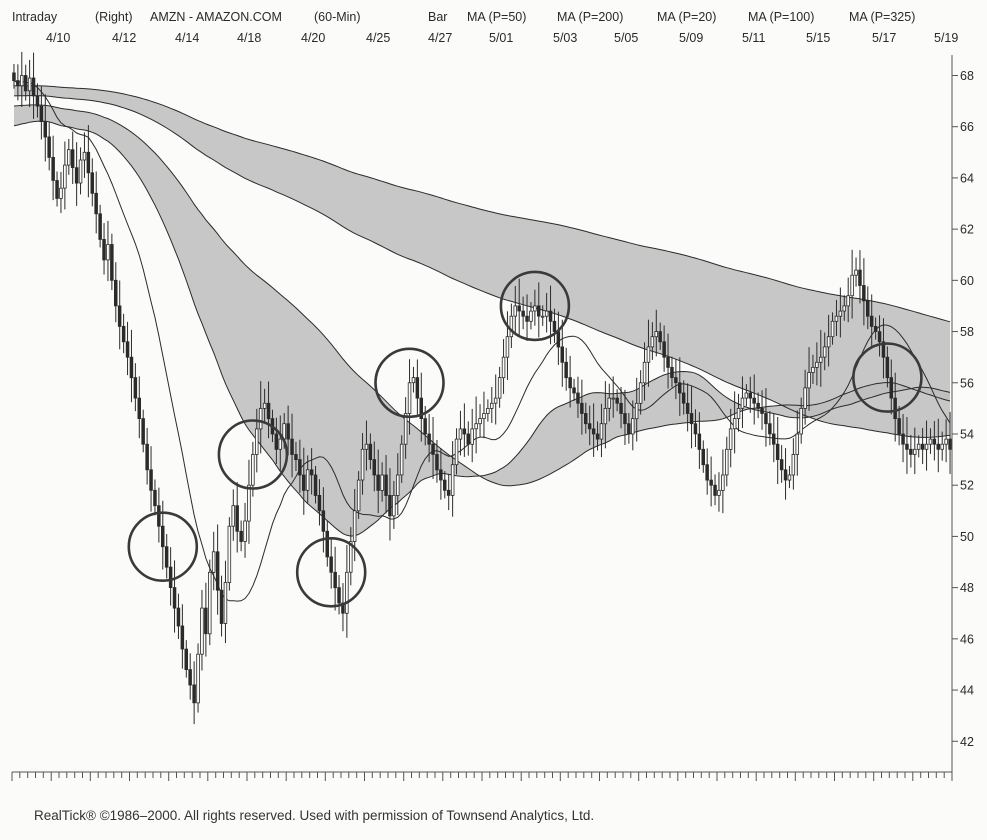 The image size is (987, 840). What do you see at coordinates (887, 377) in the screenshot?
I see `highlight-circle` at bounding box center [887, 377].